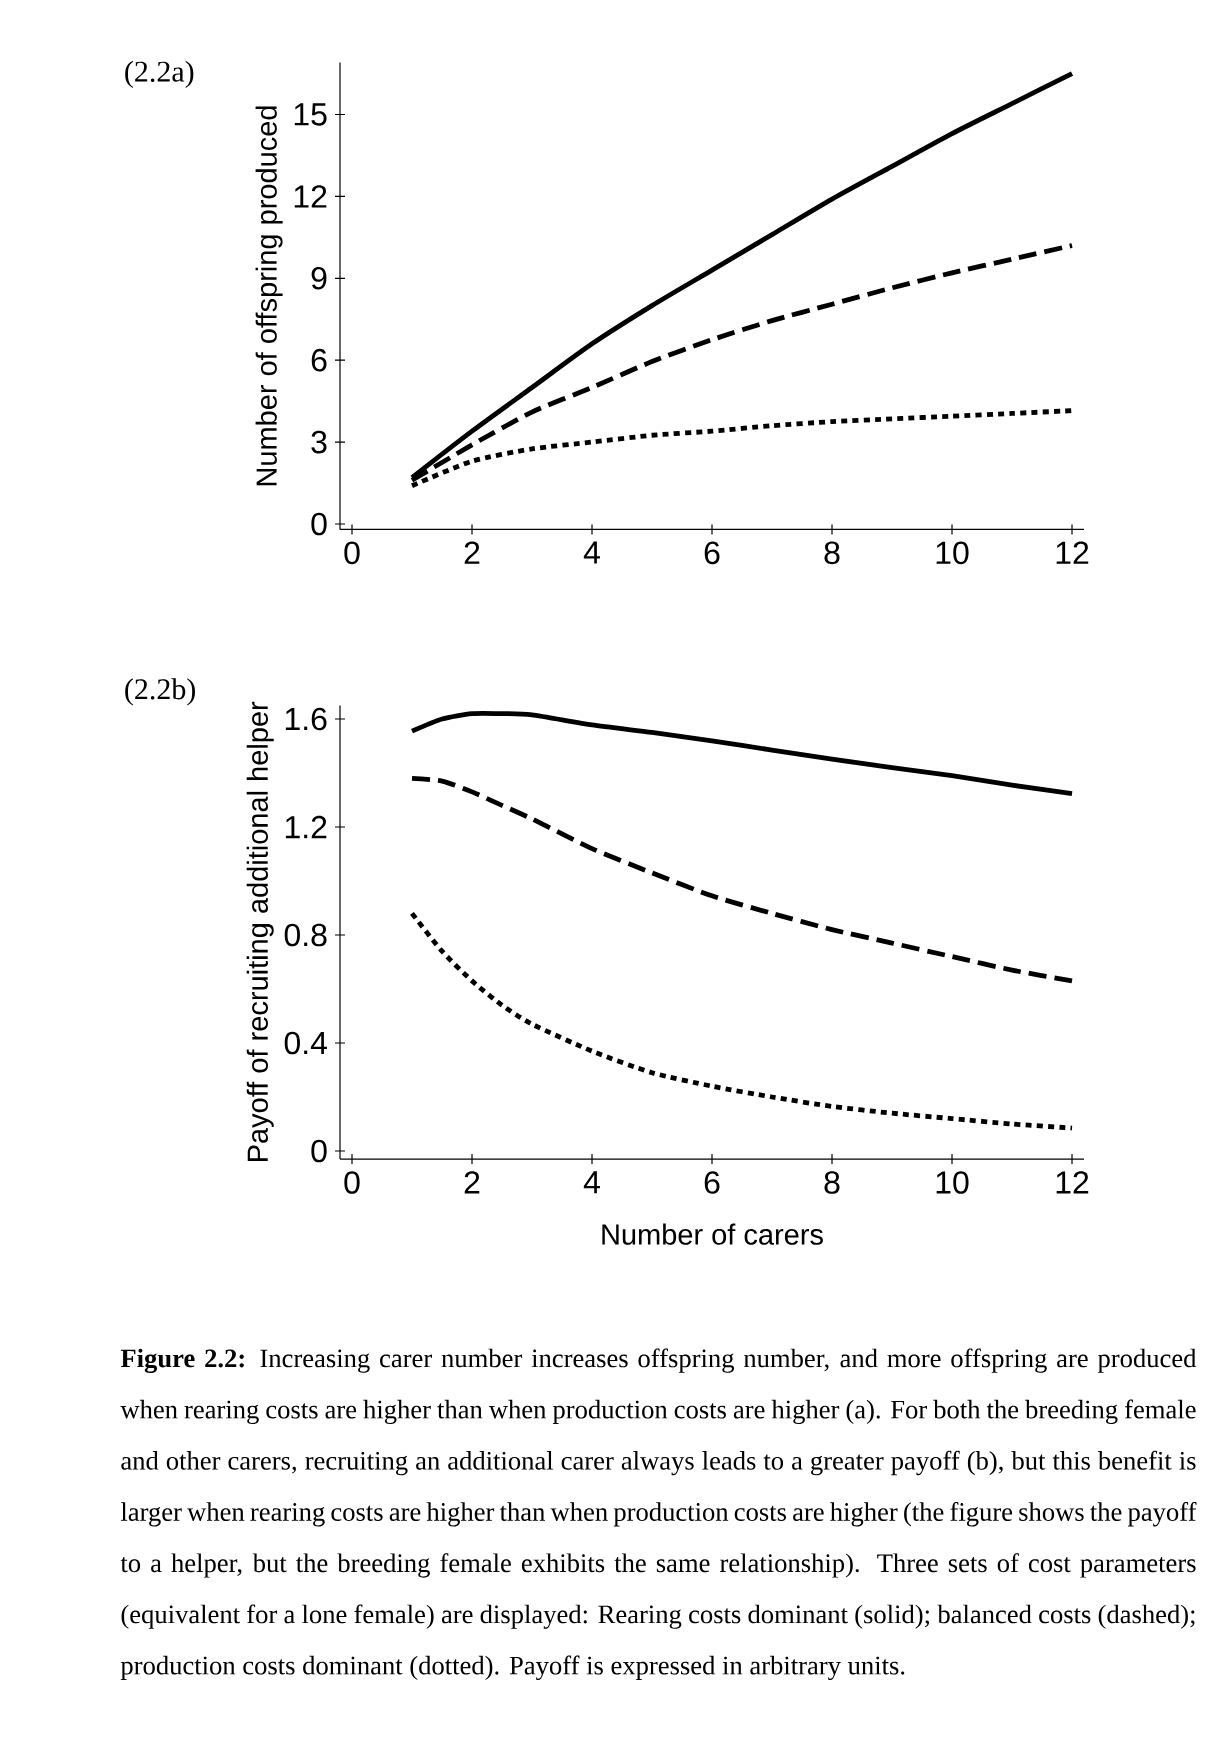  I want to click on y-tick-label: 15, so click(310, 114).